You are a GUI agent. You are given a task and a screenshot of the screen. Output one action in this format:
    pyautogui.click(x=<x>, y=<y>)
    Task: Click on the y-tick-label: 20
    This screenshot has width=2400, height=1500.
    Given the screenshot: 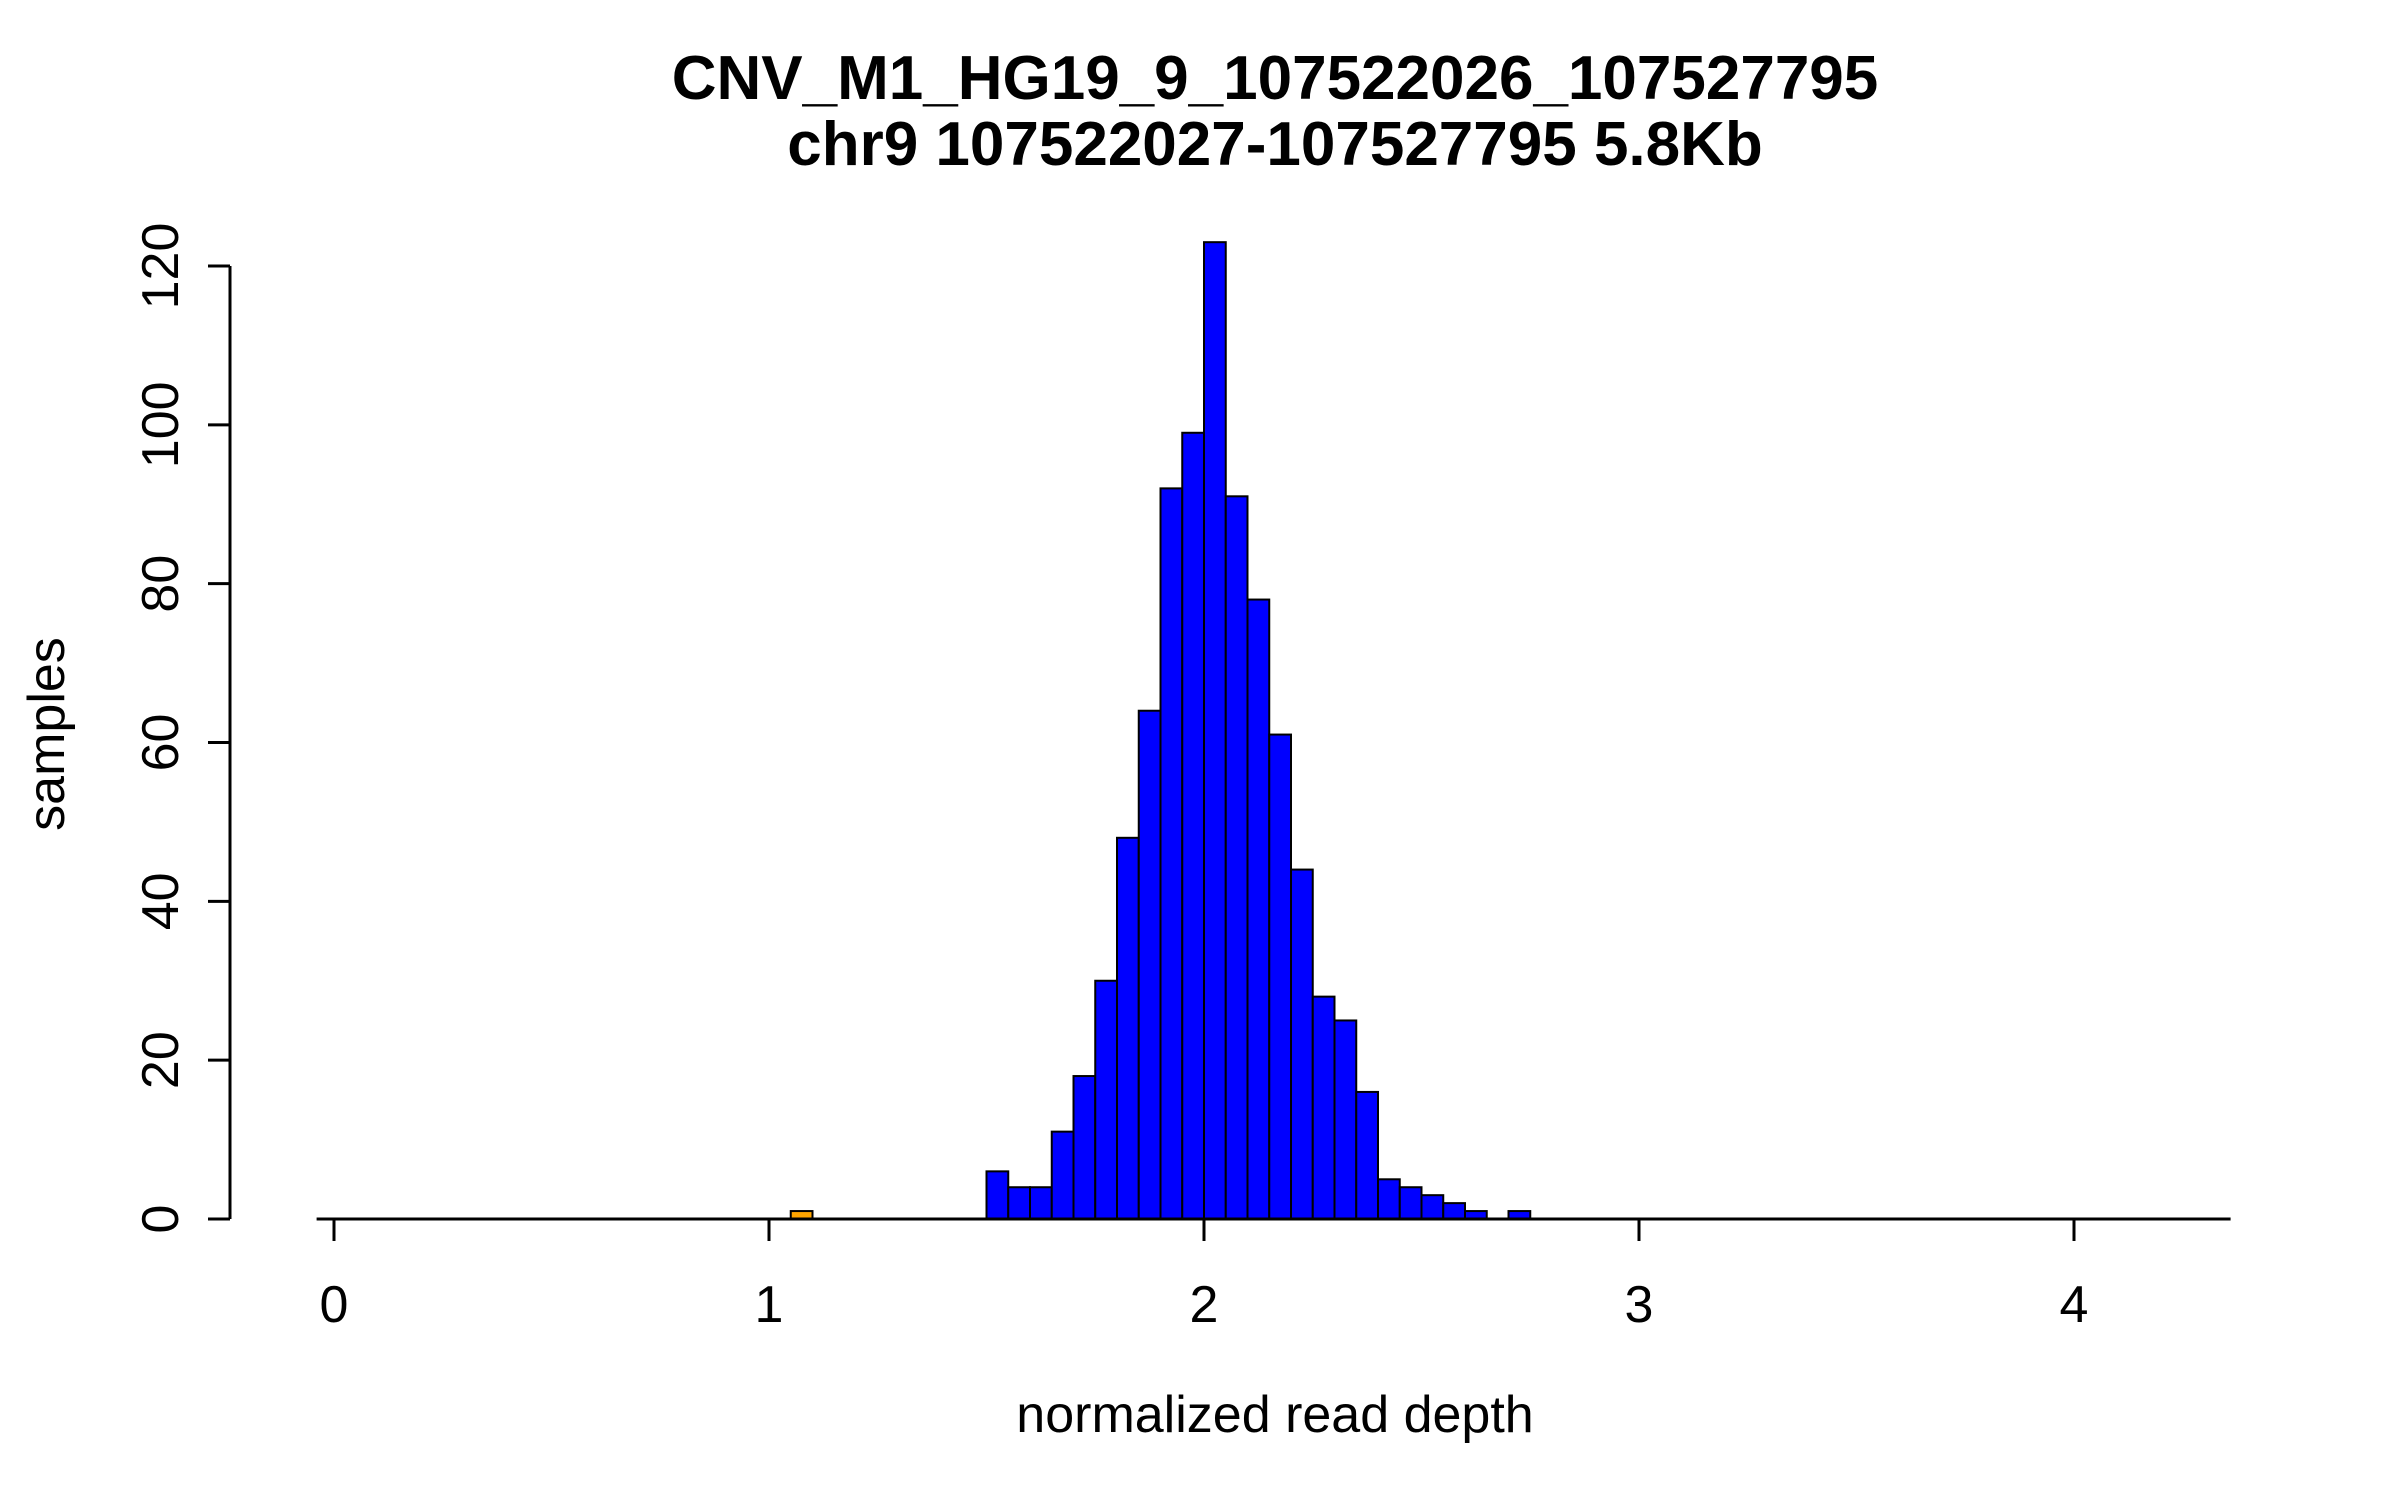 What is the action you would take?
    pyautogui.click(x=161, y=1060)
    